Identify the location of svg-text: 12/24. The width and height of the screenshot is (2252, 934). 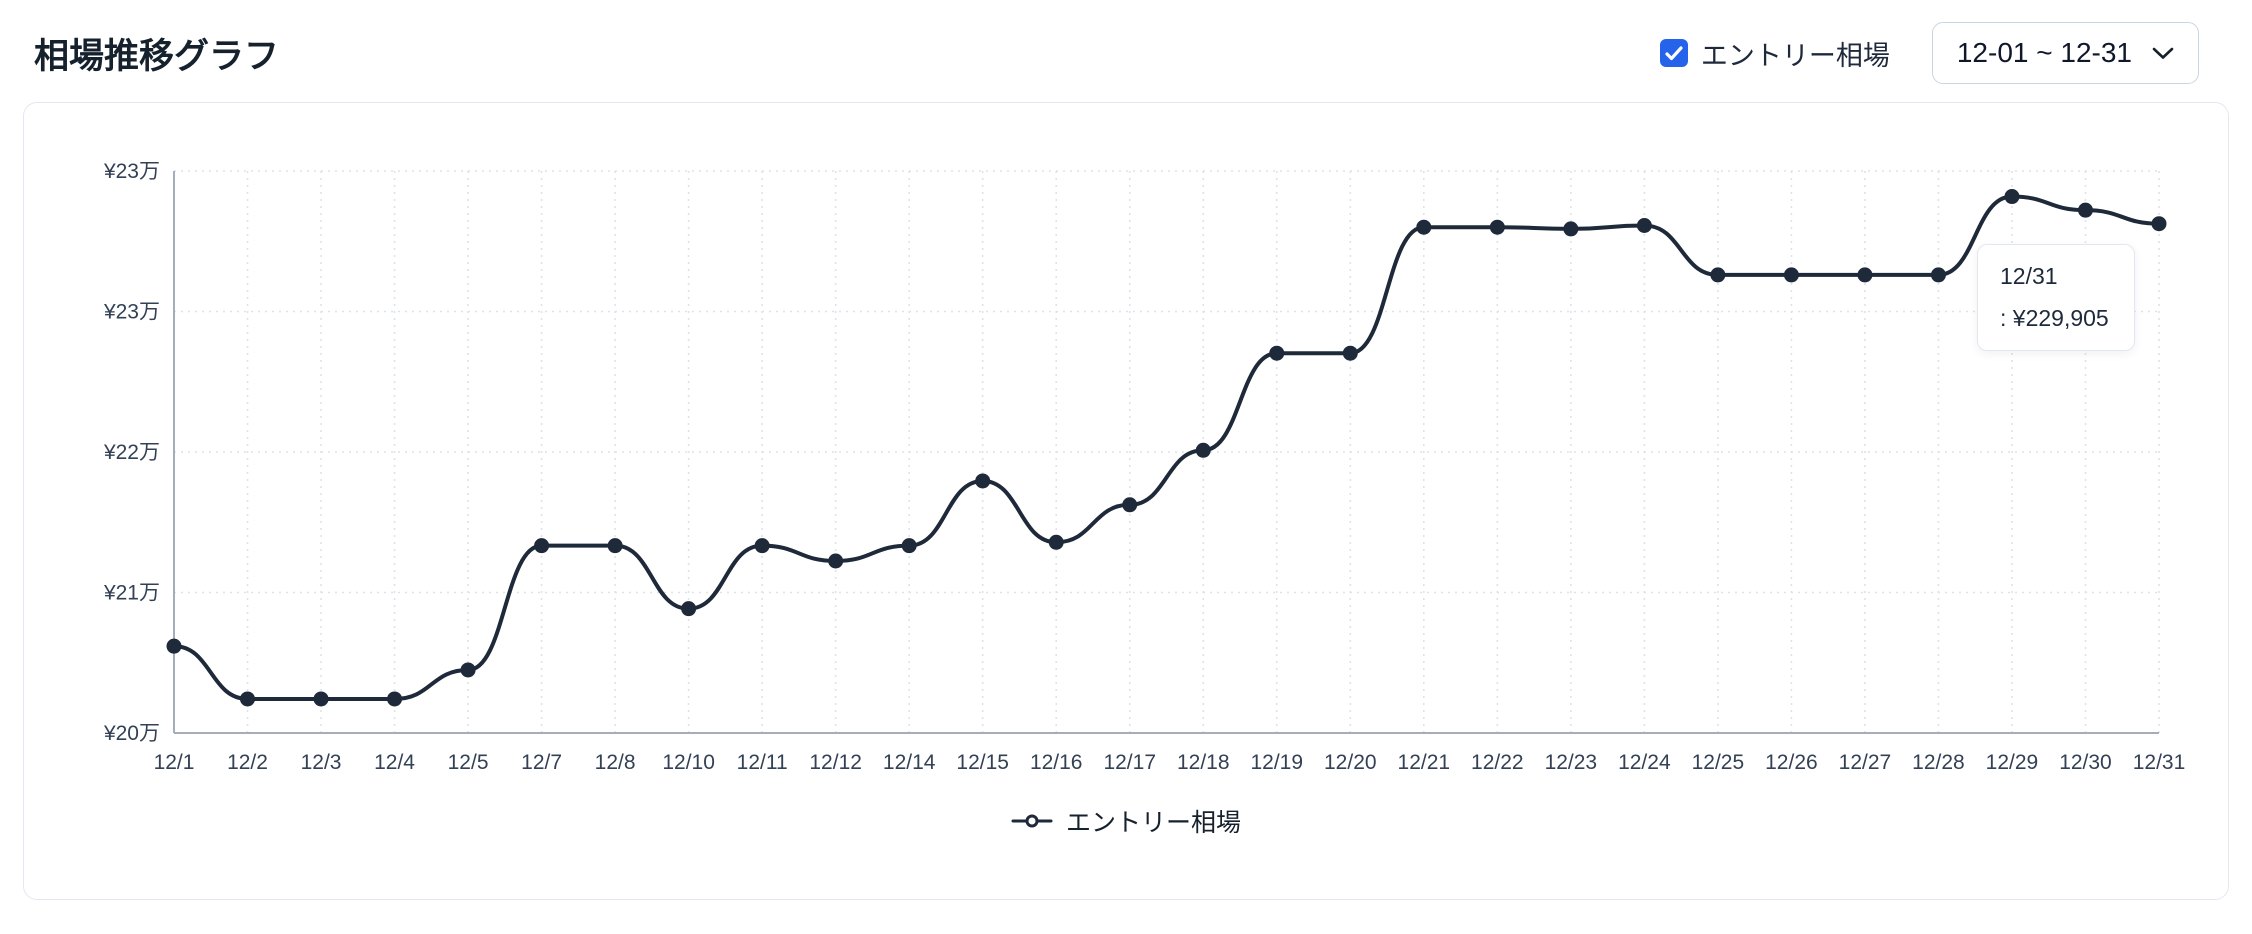
(1644, 762).